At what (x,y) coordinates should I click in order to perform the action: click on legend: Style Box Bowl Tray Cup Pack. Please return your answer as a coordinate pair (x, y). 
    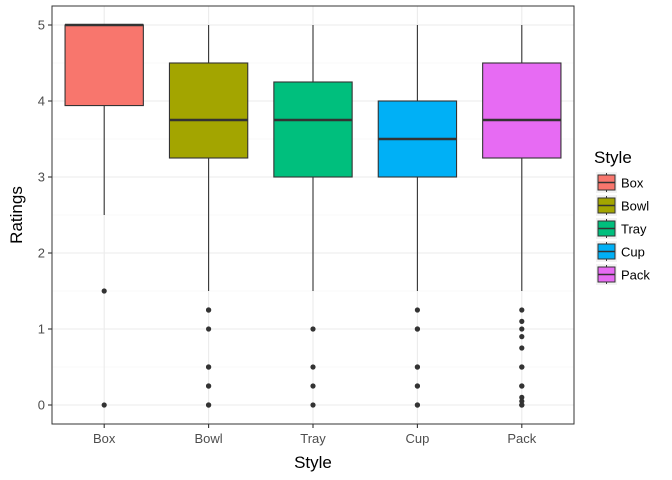
    Looking at the image, I should click on (622, 216).